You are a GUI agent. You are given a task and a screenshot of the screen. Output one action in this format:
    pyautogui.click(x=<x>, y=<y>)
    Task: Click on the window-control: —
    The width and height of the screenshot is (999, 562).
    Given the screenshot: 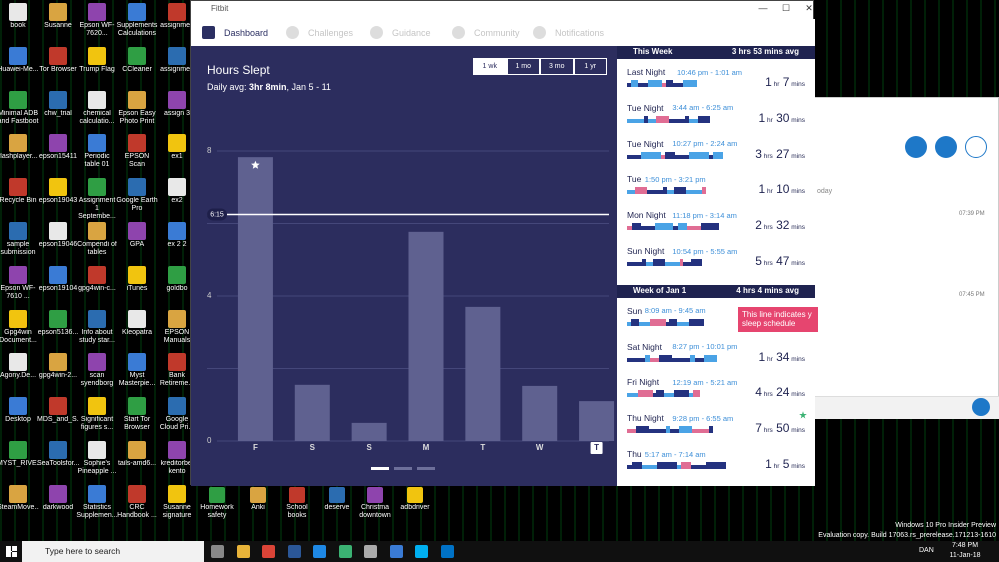 What is the action you would take?
    pyautogui.click(x=763, y=8)
    